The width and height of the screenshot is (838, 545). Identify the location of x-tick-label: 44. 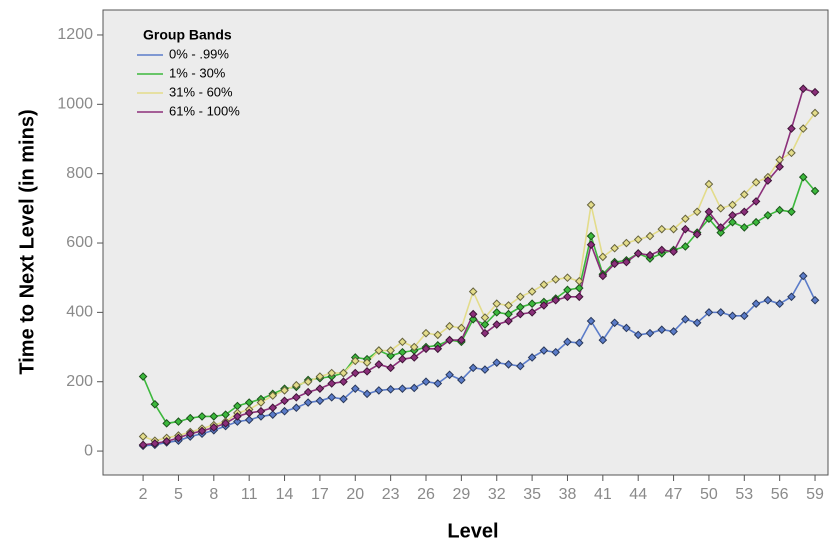
(638, 494).